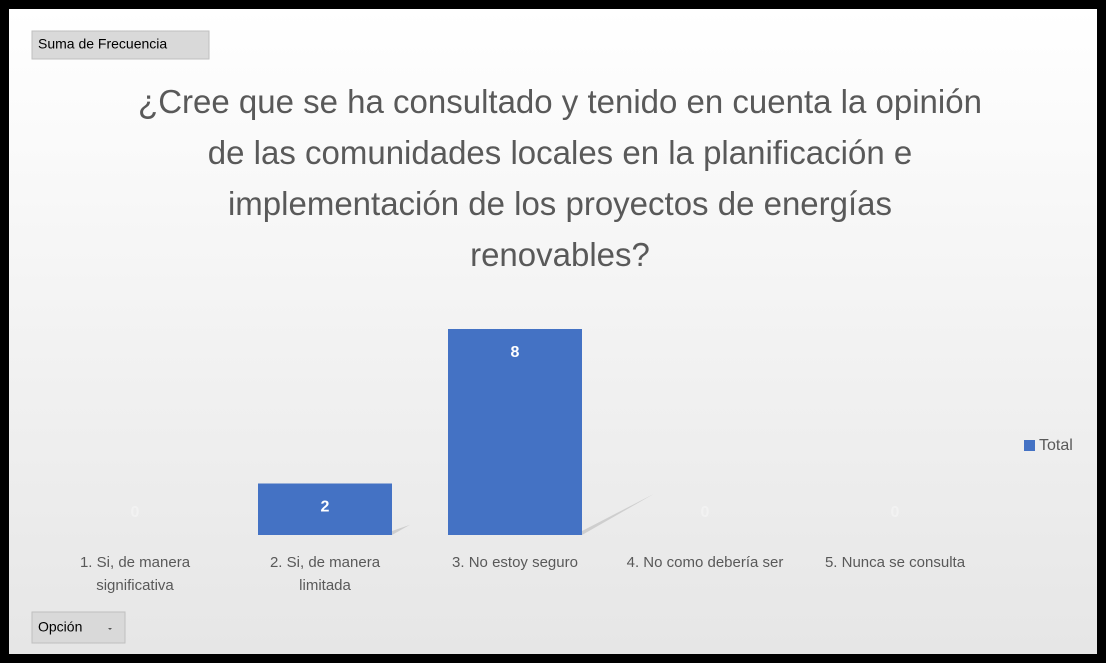 Image resolution: width=1106 pixels, height=663 pixels. What do you see at coordinates (515, 562) in the screenshot?
I see `x-tick-label: 3. No estoy seguro` at bounding box center [515, 562].